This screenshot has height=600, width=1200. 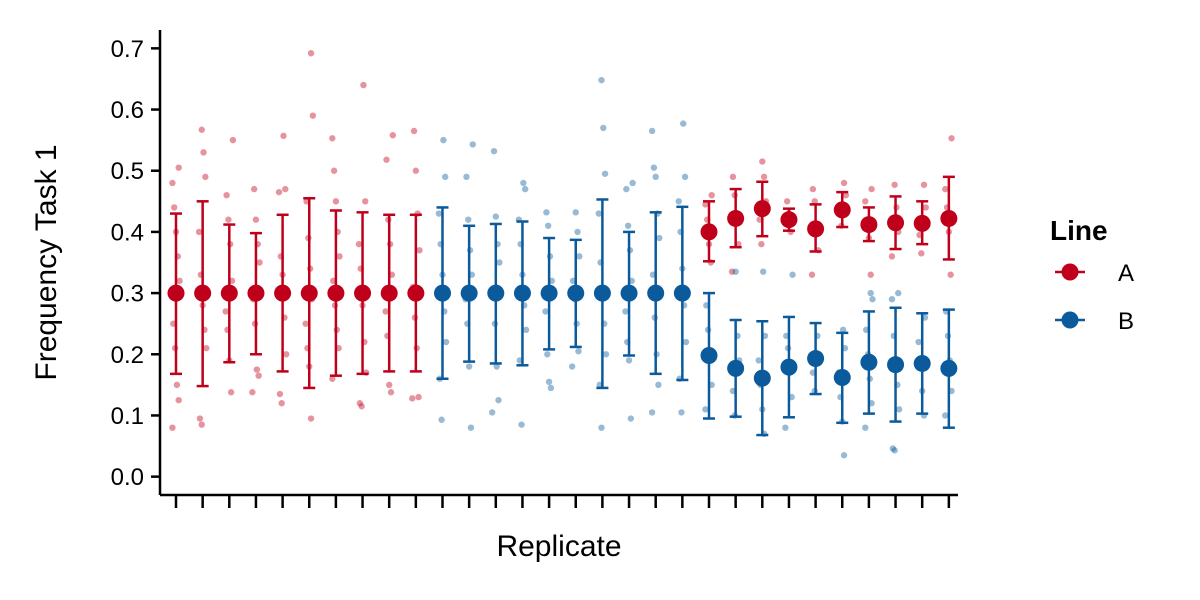 What do you see at coordinates (127, 416) in the screenshot?
I see `y-tick-label: 0.1` at bounding box center [127, 416].